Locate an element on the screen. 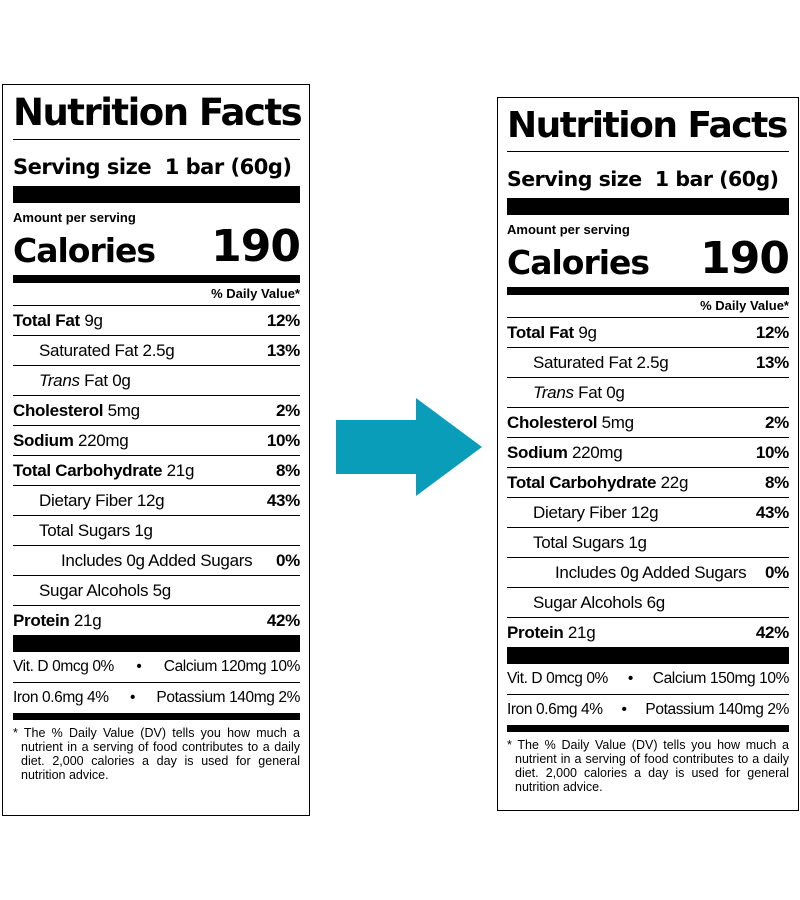 The width and height of the screenshot is (800, 900). nutrient-row-total-carbohydrate: Total Carbohydrate 21g 8% is located at coordinates (156, 470).